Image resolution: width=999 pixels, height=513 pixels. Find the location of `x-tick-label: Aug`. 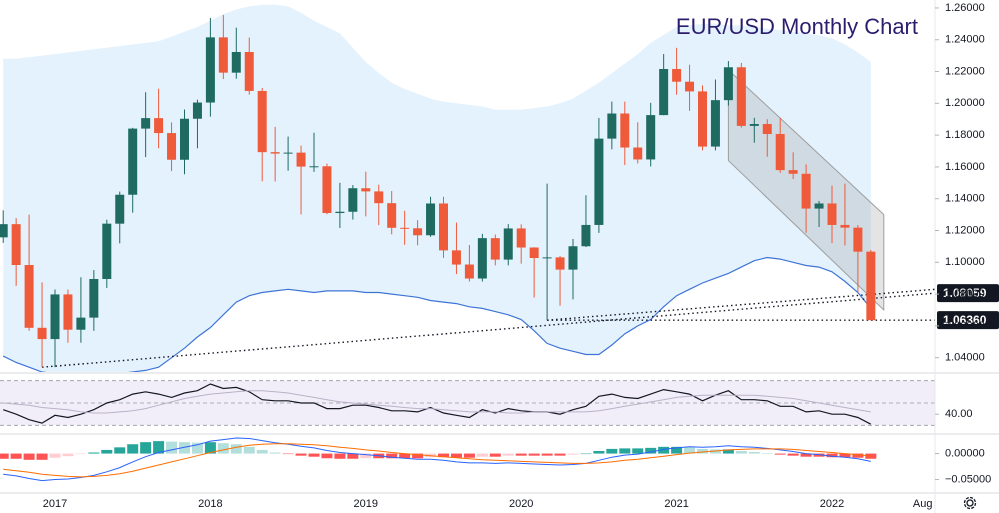

x-tick-label: Aug is located at coordinates (923, 504).